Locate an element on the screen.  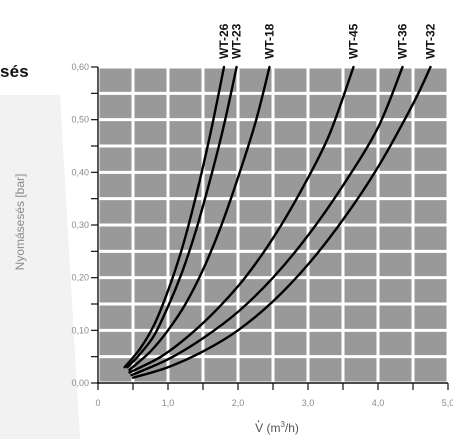
series-label: WT-26 is located at coordinates (224, 41).